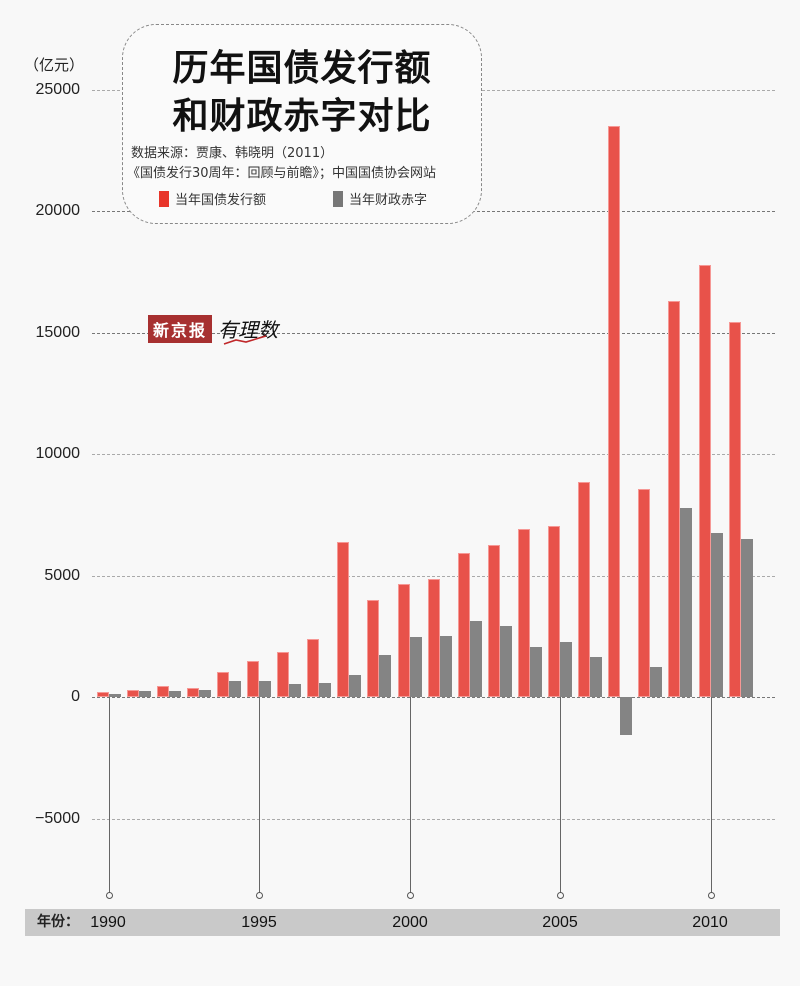 The image size is (800, 986). Describe the element at coordinates (58, 454) in the screenshot. I see `y-tick-label: 10000` at that location.